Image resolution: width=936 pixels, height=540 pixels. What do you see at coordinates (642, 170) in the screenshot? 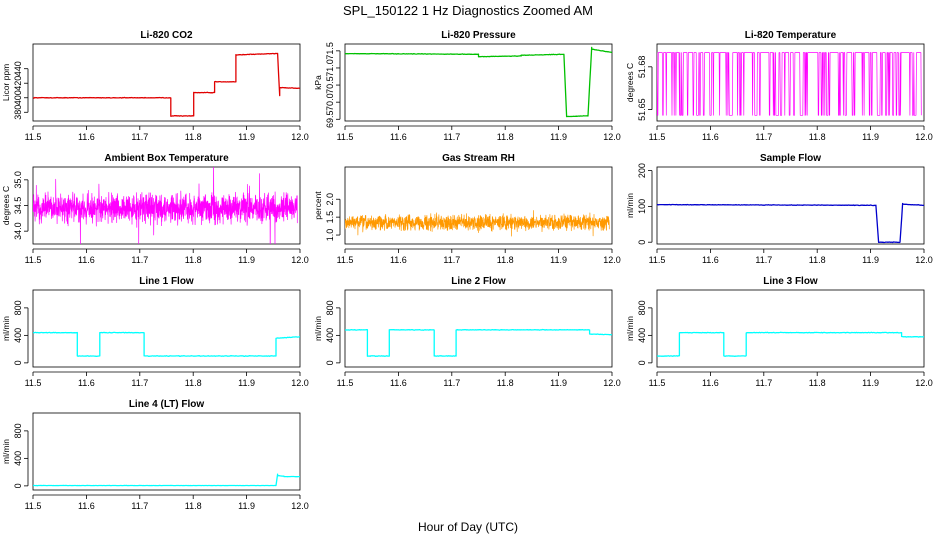
I see `y-tick-label: 200` at bounding box center [642, 170].